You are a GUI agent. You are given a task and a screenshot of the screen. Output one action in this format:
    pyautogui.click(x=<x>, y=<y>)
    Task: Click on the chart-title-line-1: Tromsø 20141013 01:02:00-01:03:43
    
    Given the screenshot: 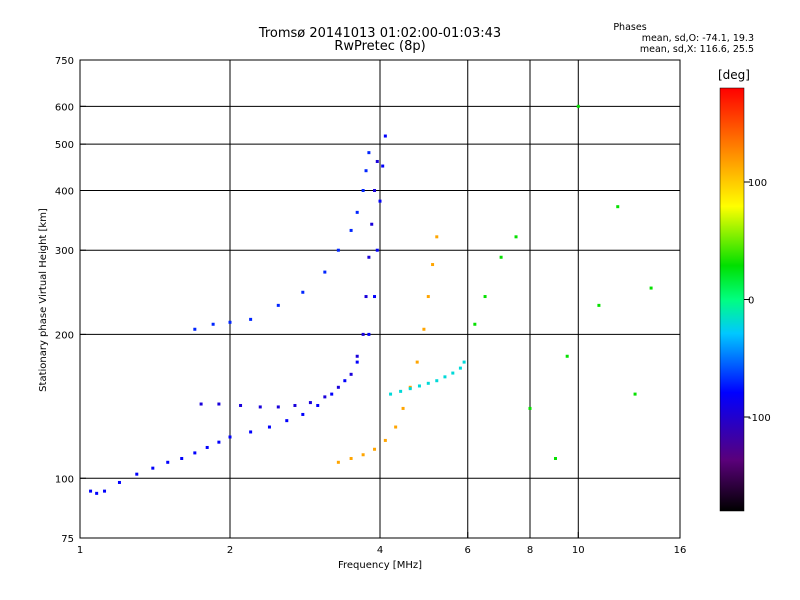 What is the action you would take?
    pyautogui.click(x=380, y=33)
    